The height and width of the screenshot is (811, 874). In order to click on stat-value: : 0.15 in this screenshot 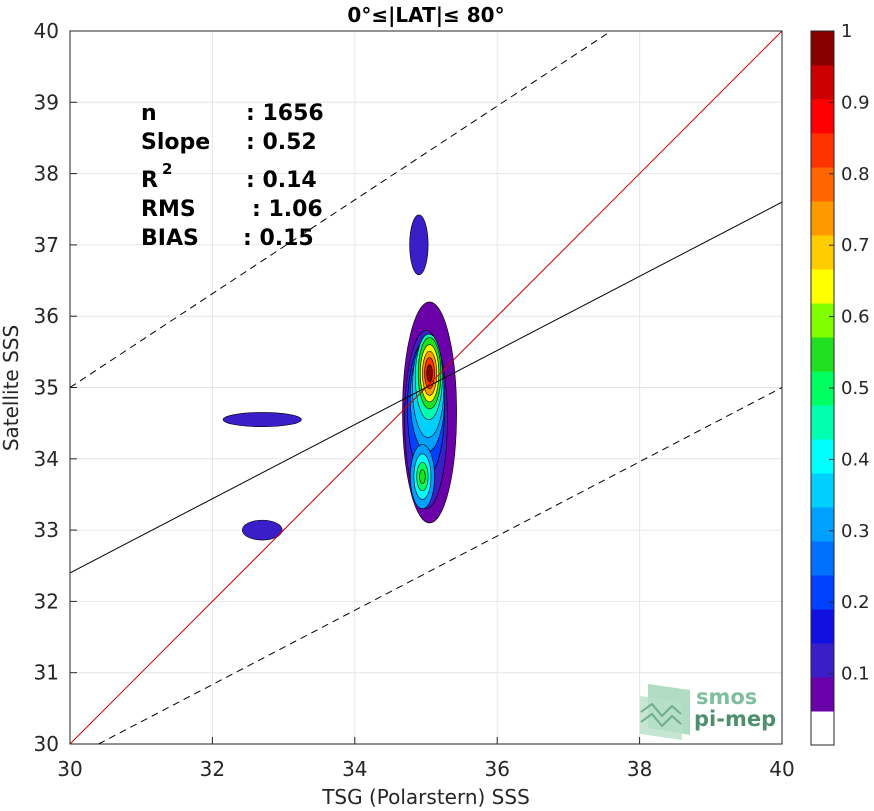, I will do `click(278, 238)`.